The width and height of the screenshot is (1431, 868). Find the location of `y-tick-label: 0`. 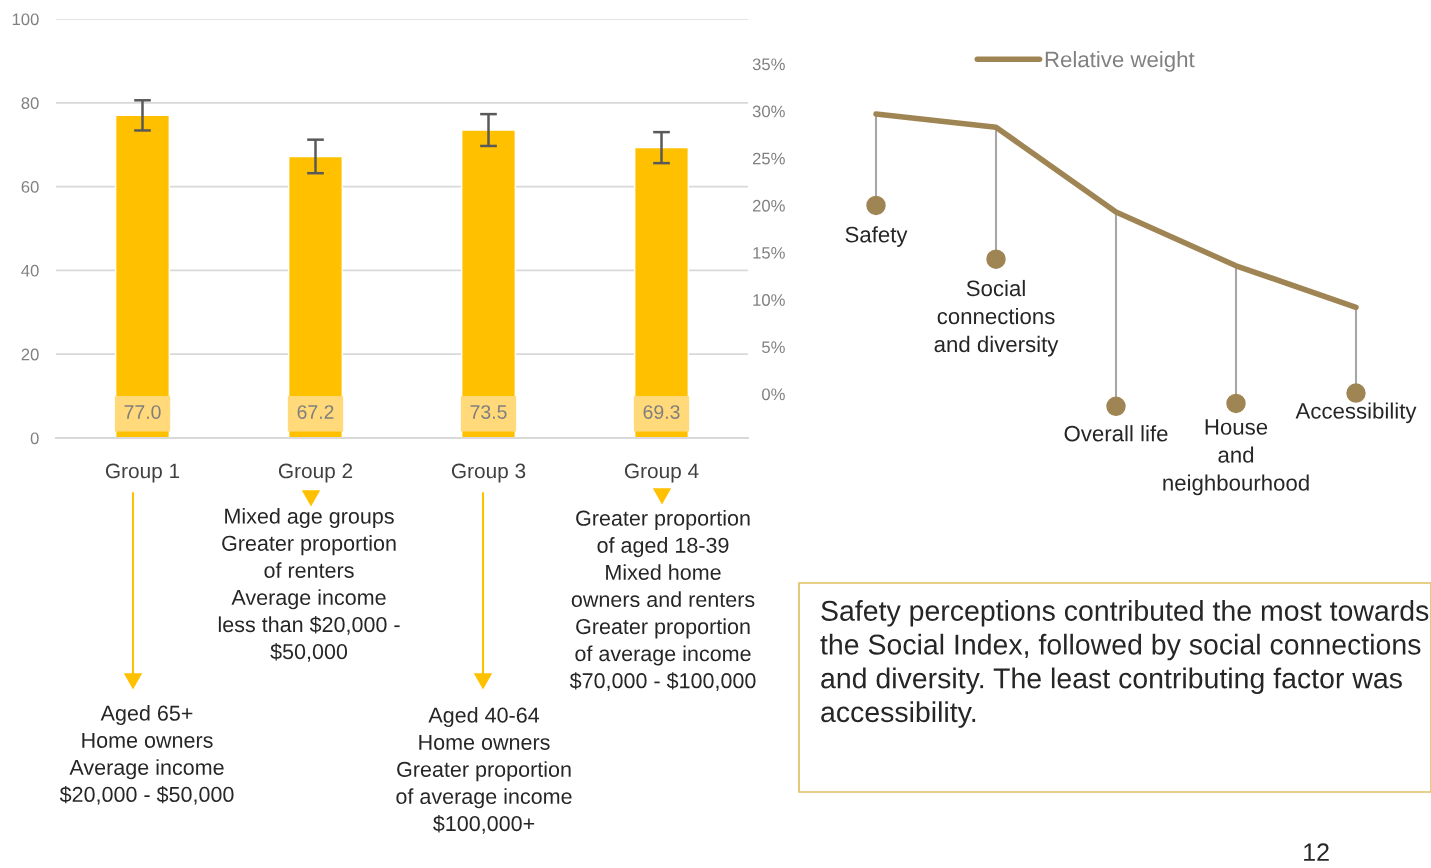

y-tick-label: 0 is located at coordinates (34, 438).